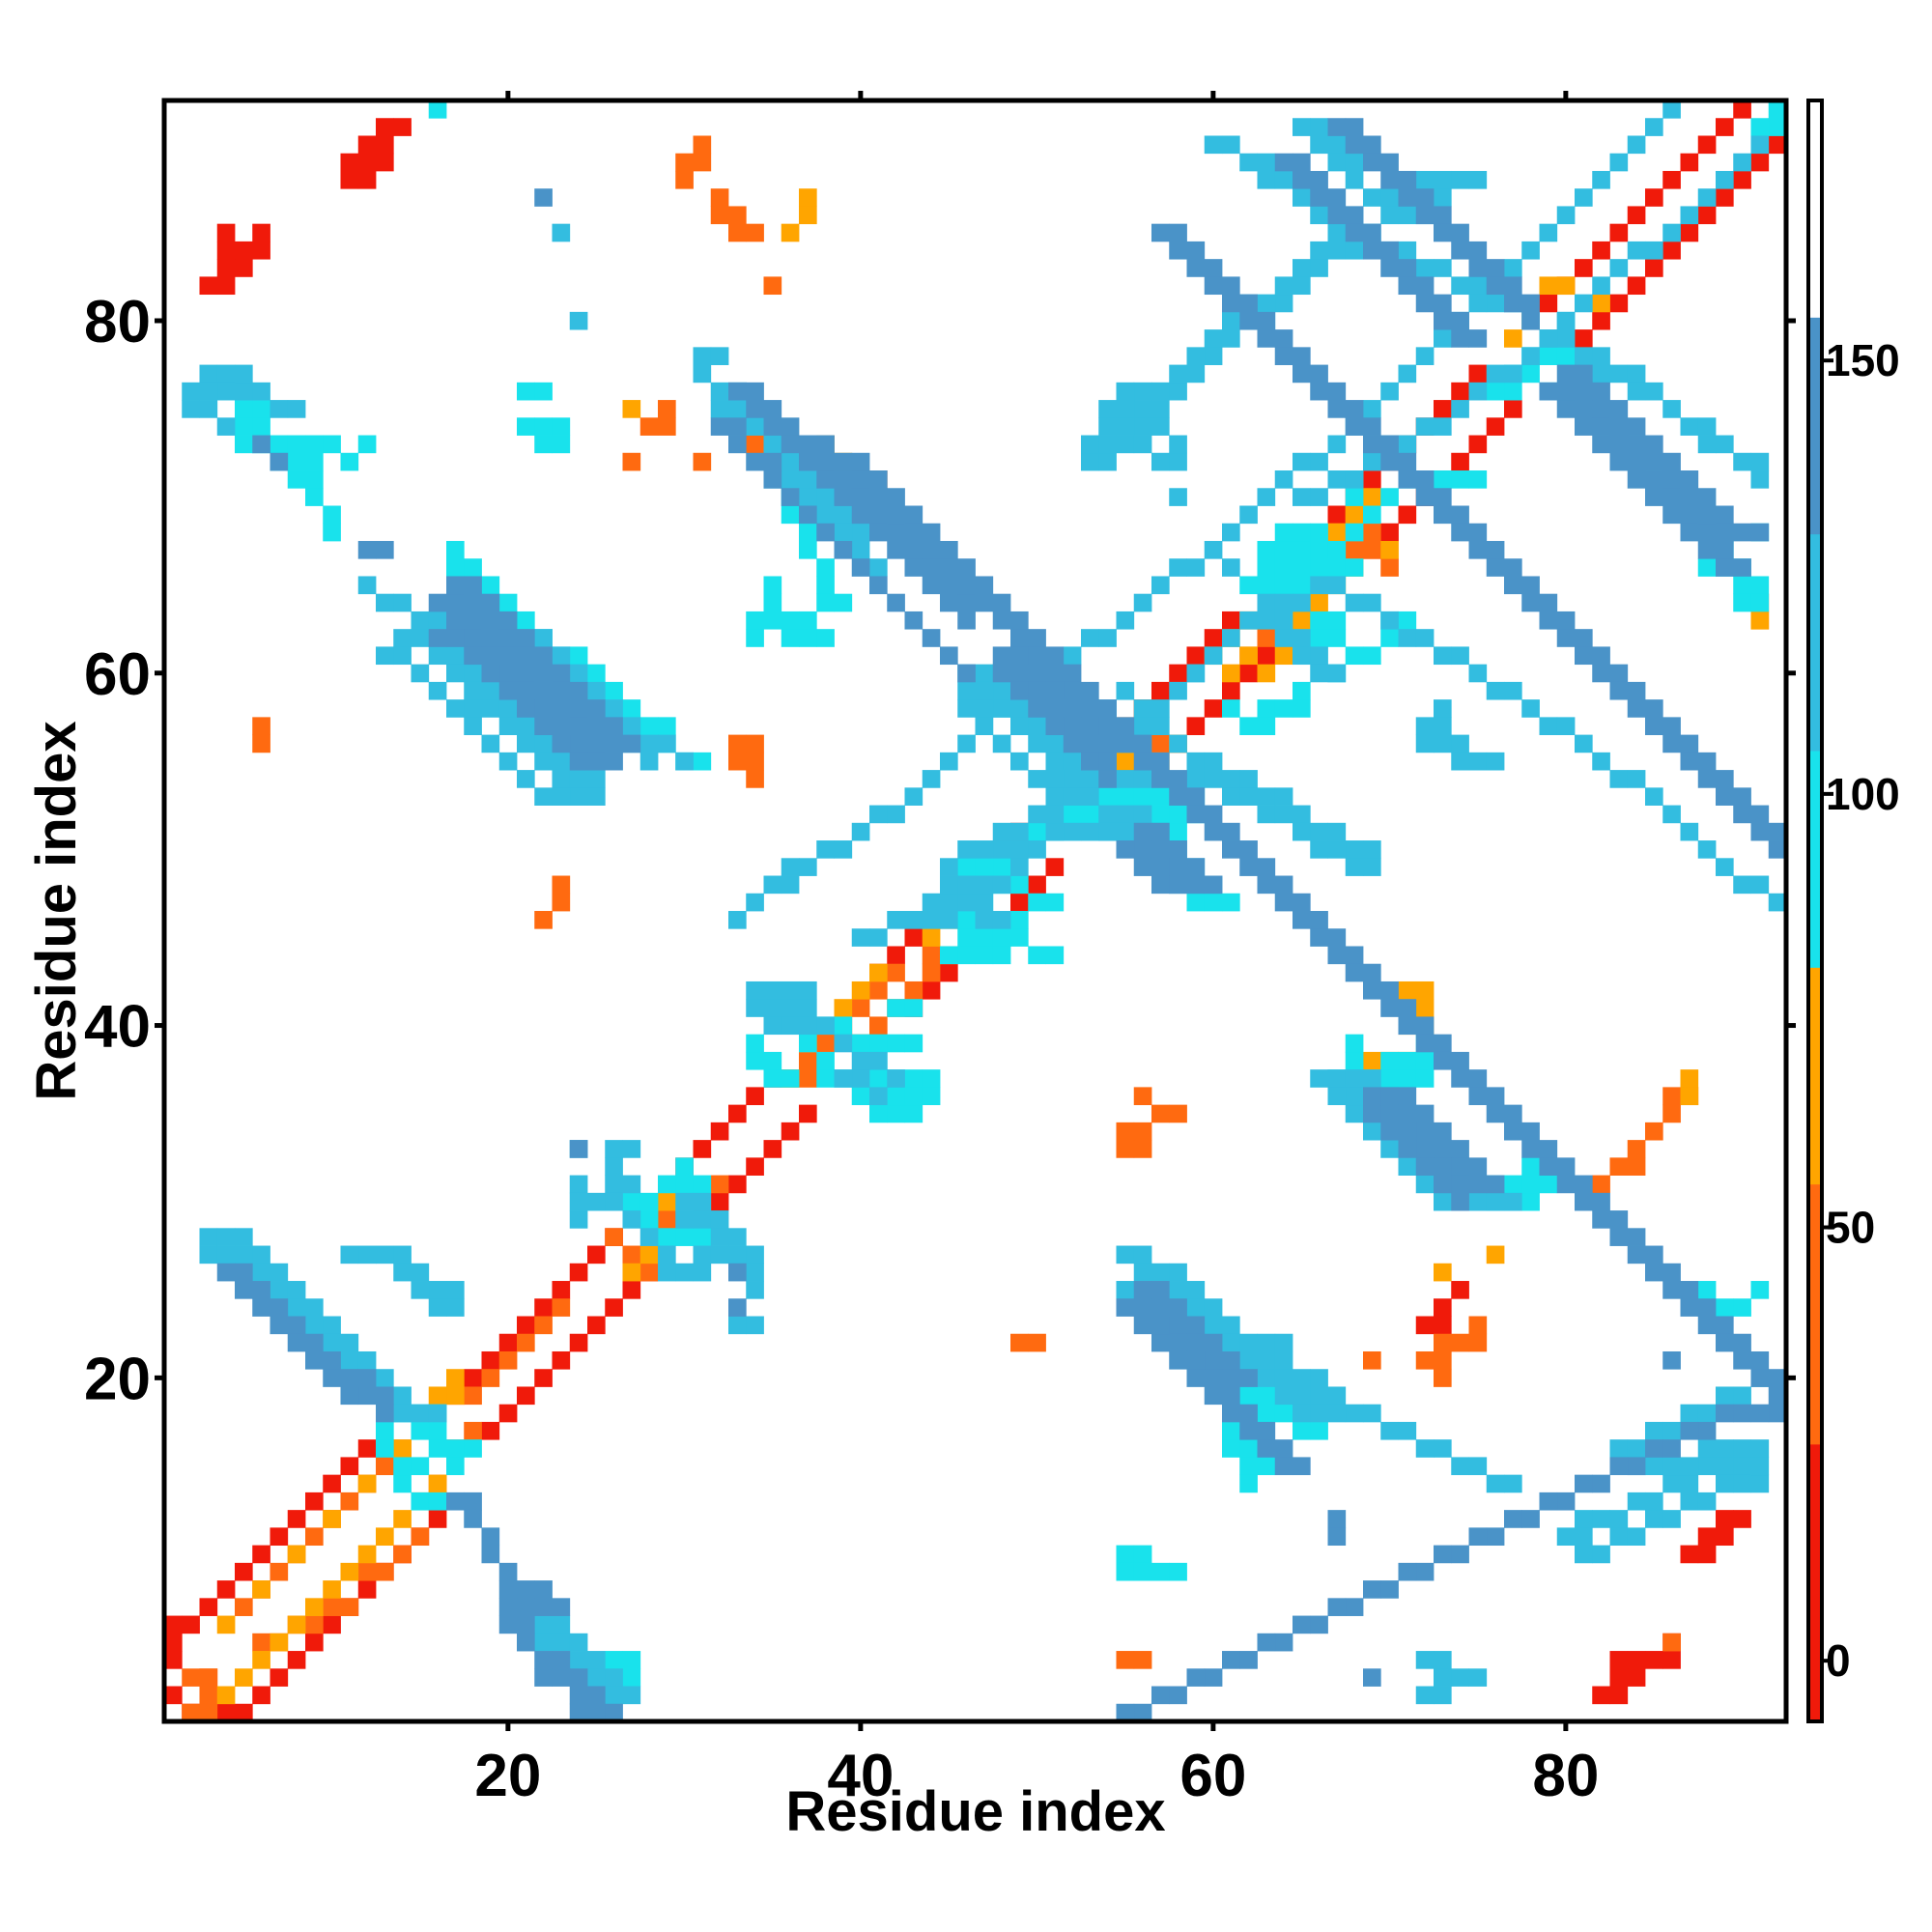 The width and height of the screenshot is (1932, 1932). I want to click on y-tick-label: 60, so click(117, 674).